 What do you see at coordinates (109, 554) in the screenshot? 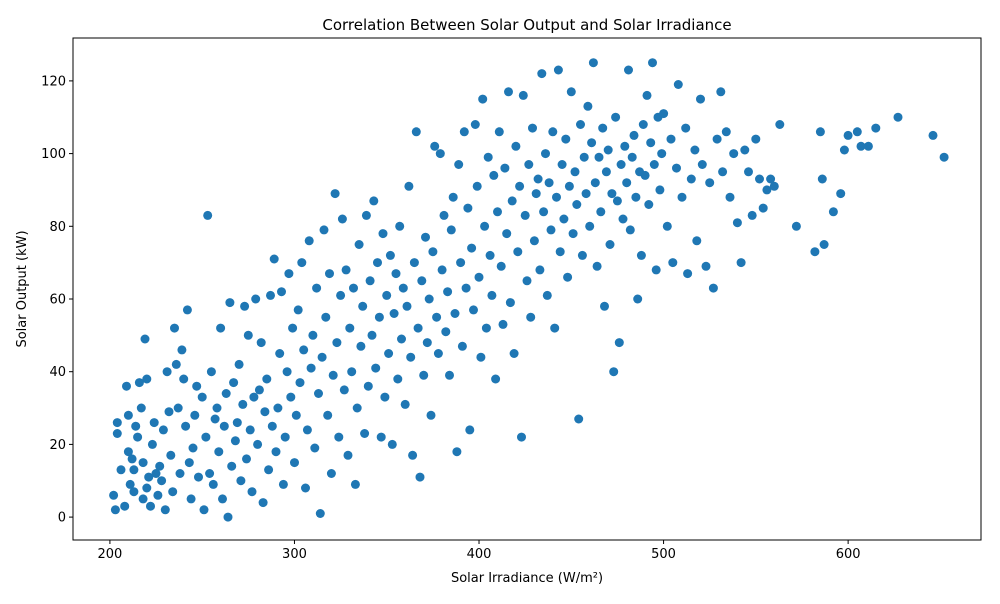
I see `x-tick-label: 200` at bounding box center [109, 554].